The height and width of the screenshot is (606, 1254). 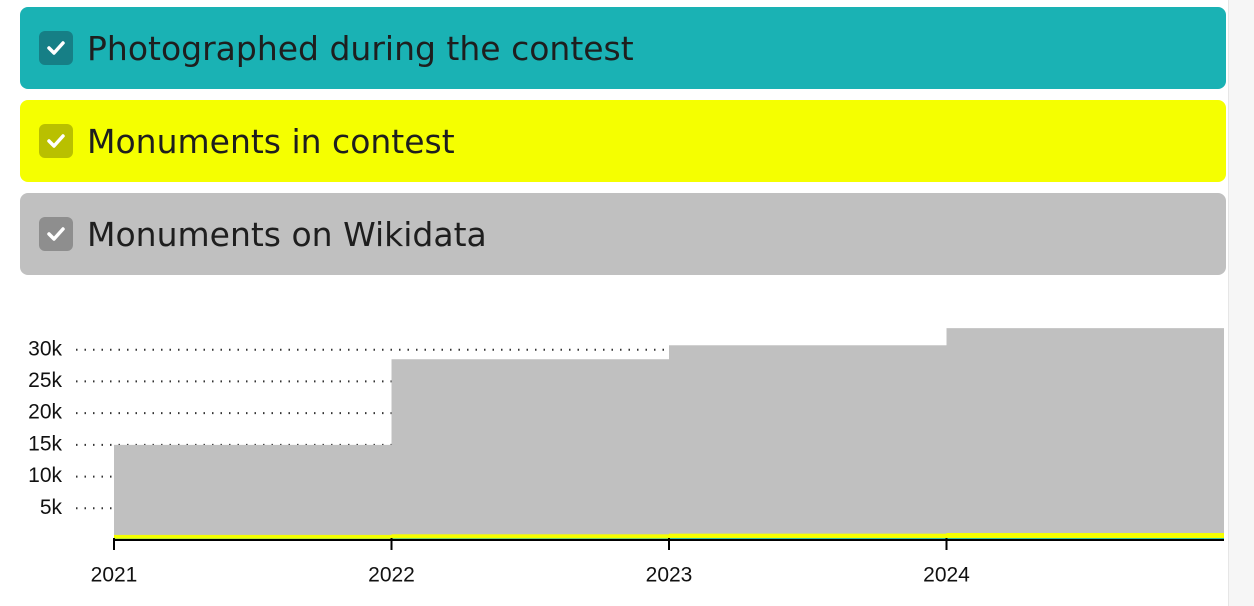 I want to click on legend-toggle: Photographed during the contest, so click(x=623, y=48).